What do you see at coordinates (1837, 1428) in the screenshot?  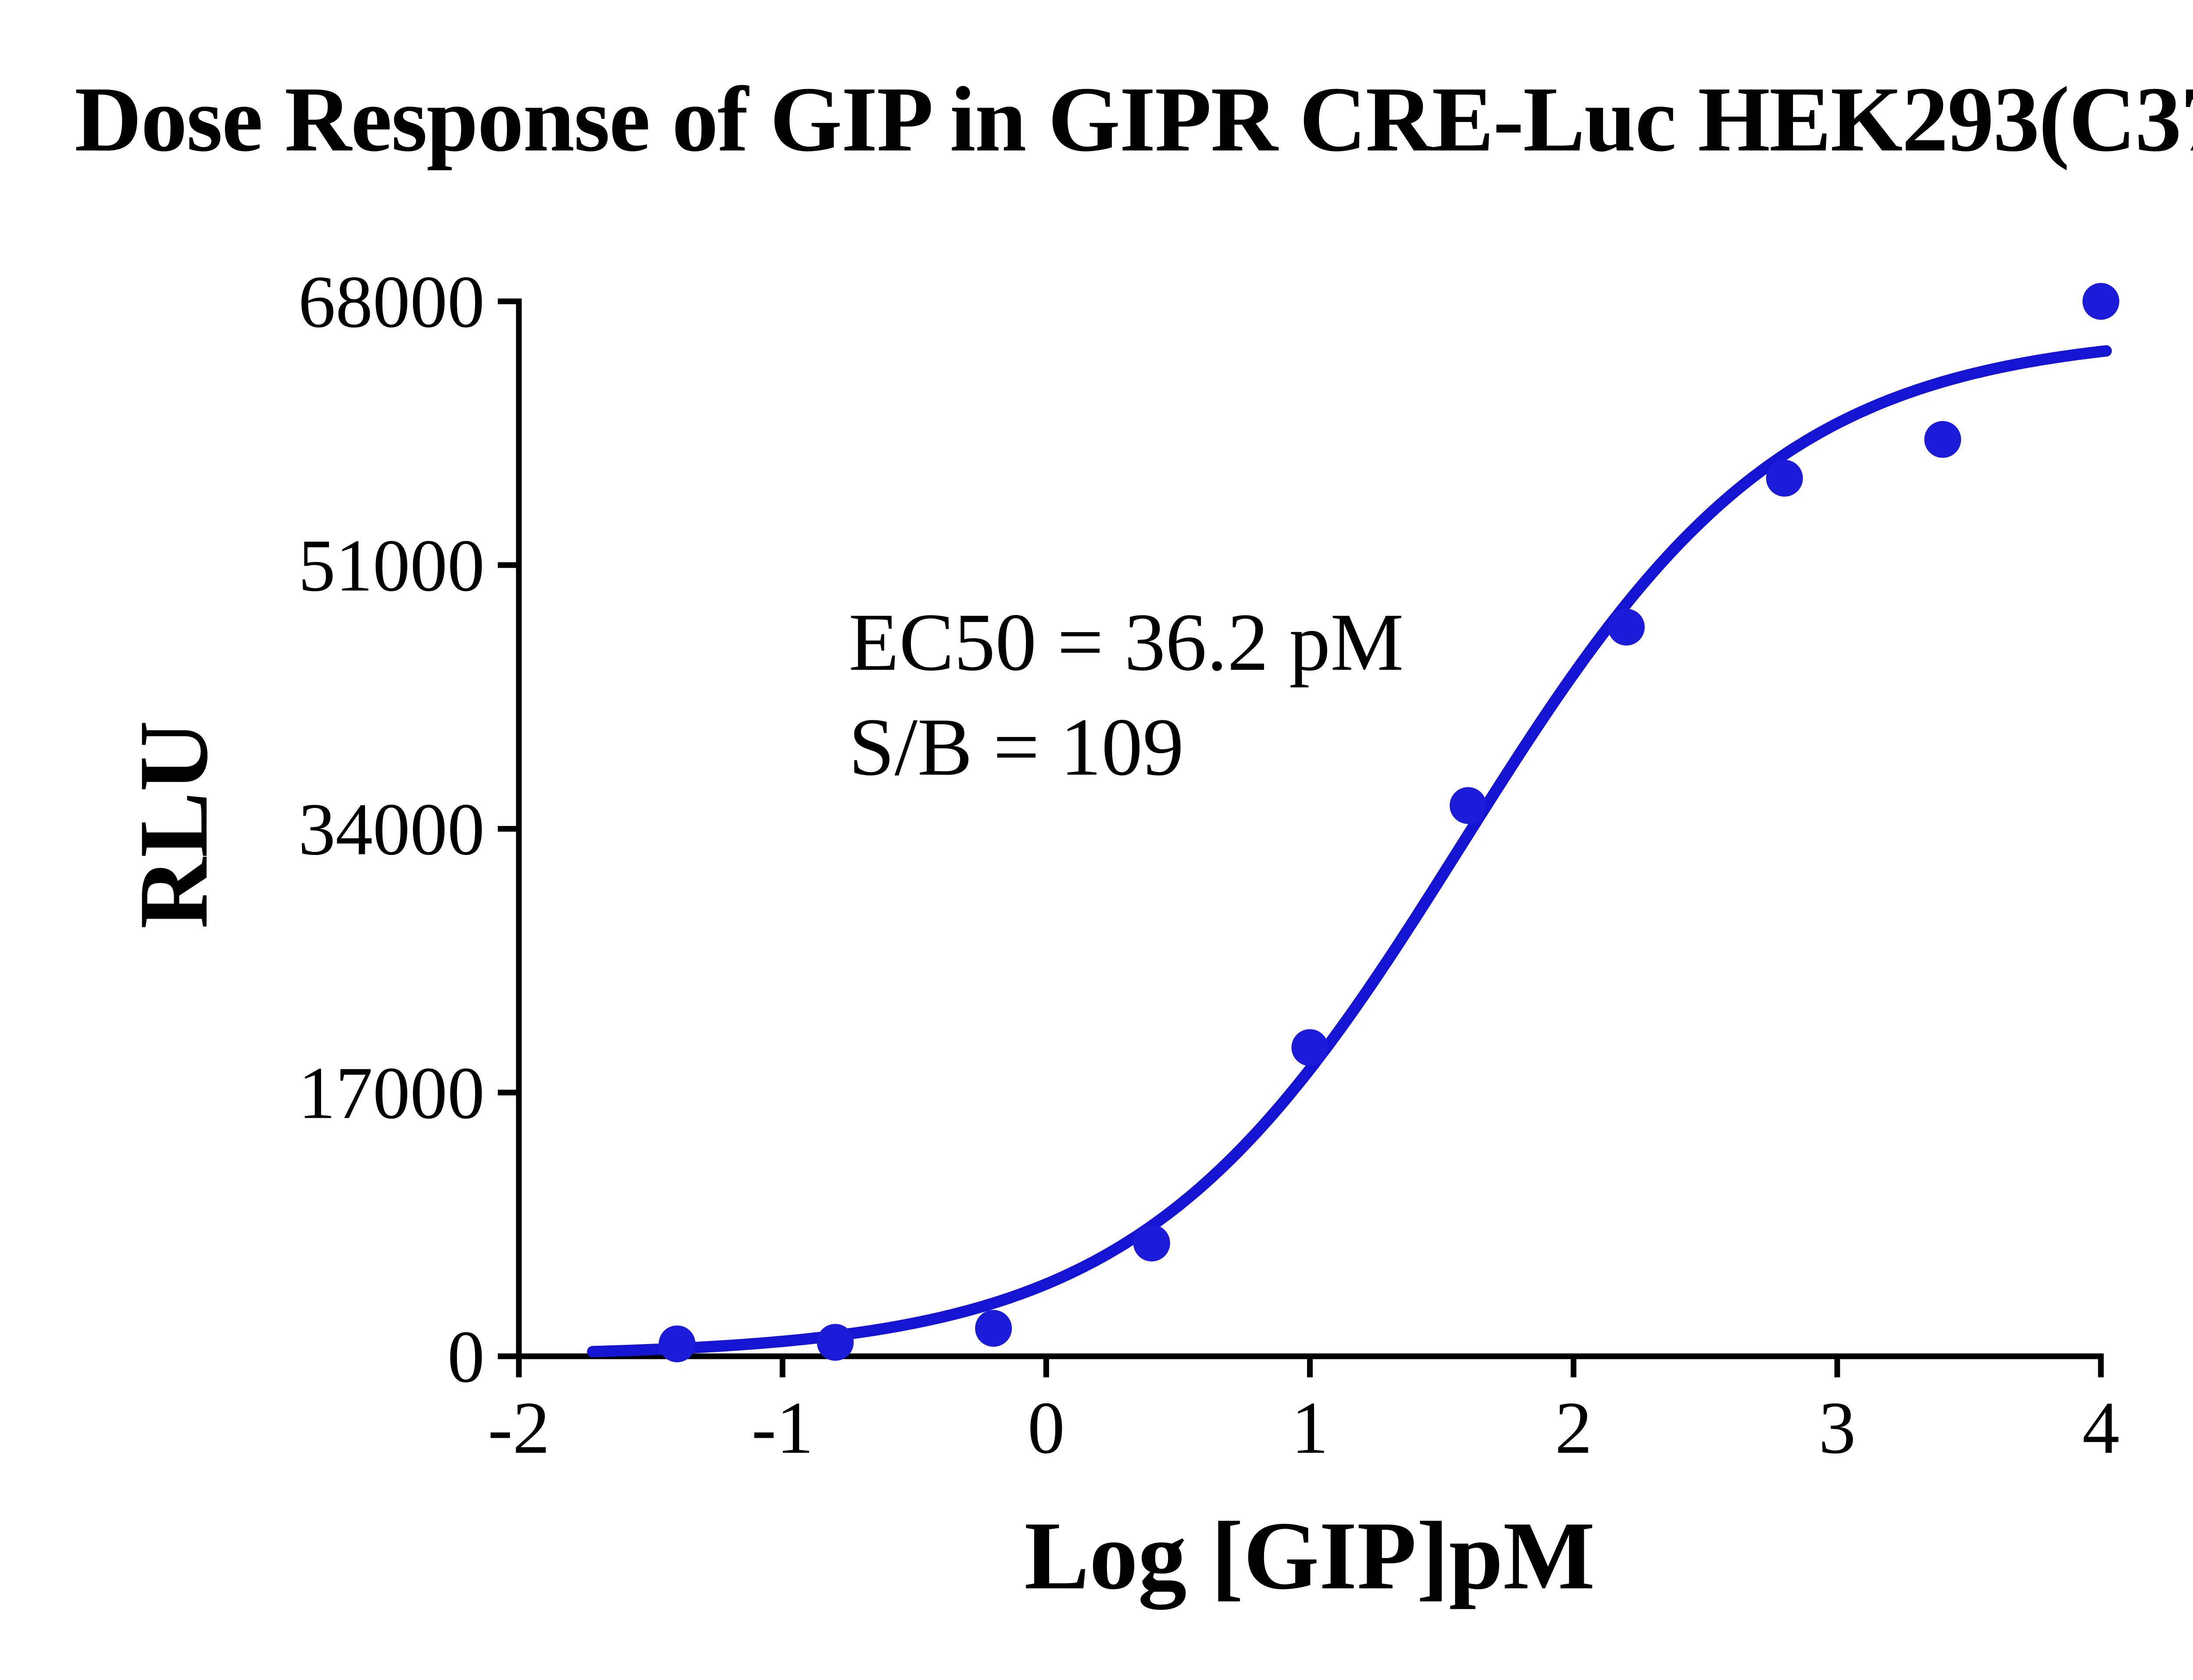 I see `x-tick-label: 3` at bounding box center [1837, 1428].